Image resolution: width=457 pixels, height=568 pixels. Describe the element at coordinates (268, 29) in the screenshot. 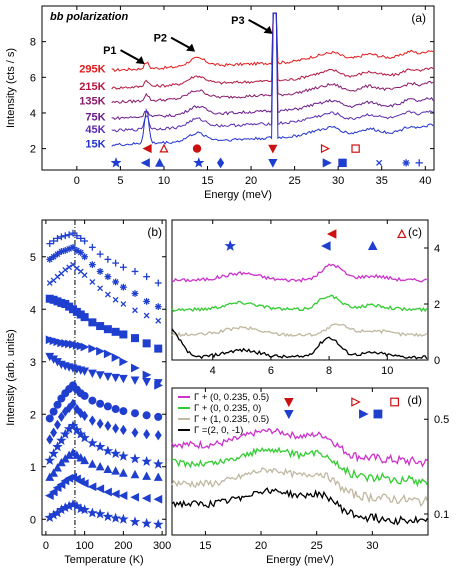

I see `peak-arrowhead` at that location.